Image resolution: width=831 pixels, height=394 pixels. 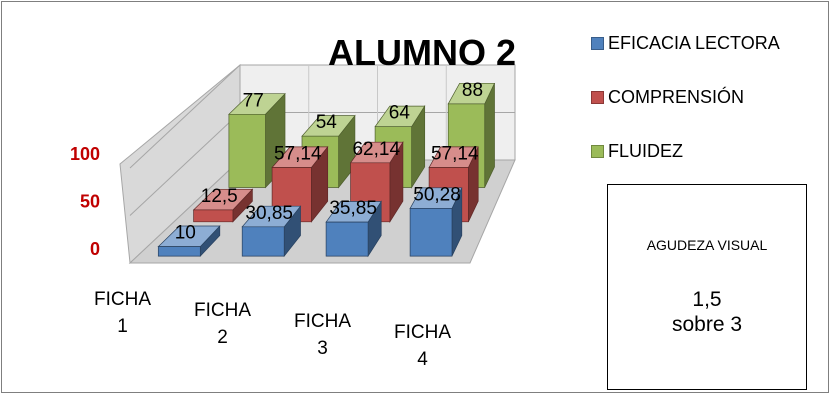 I want to click on legend-label: FLUIDEZ, so click(x=645, y=151).